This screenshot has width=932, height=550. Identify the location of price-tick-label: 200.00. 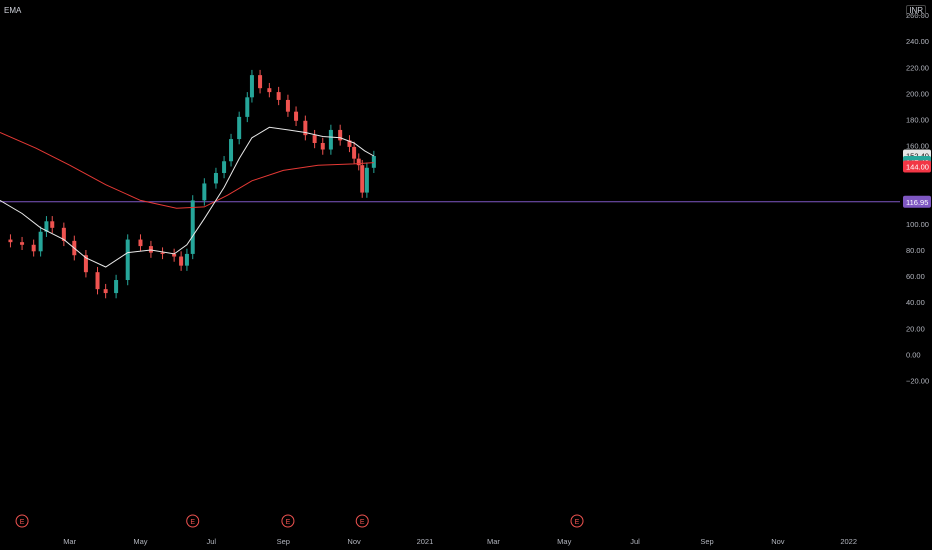
(917, 93).